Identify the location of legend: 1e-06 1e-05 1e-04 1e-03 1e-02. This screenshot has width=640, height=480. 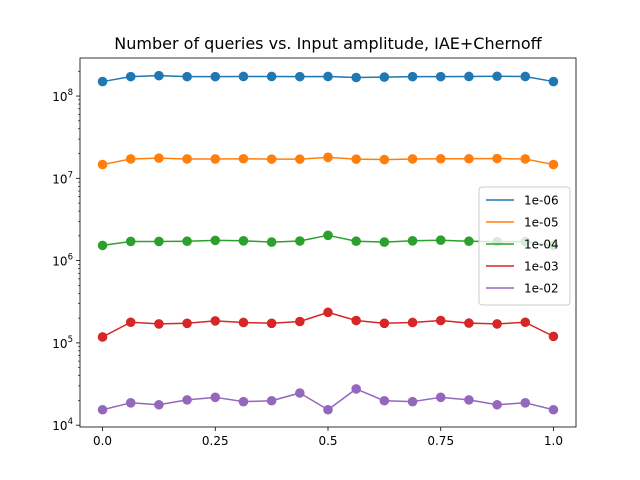
(524, 246).